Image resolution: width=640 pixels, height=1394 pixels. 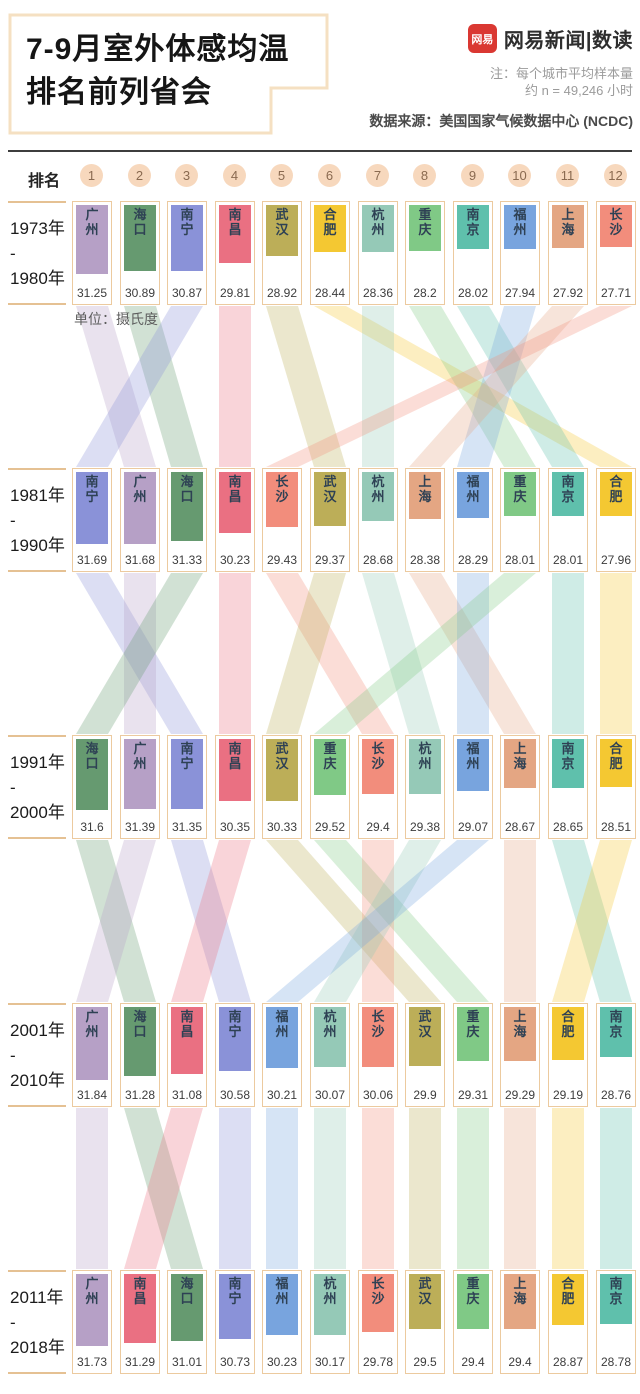 What do you see at coordinates (92, 1095) in the screenshot?
I see `temperature-value: 31.84` at bounding box center [92, 1095].